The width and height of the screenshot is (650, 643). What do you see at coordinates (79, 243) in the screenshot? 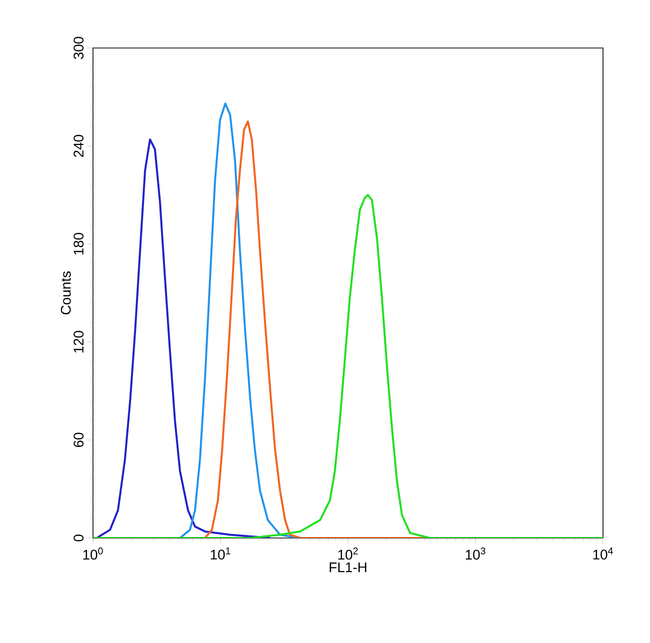
I see `y-tick-label: 180` at bounding box center [79, 243].